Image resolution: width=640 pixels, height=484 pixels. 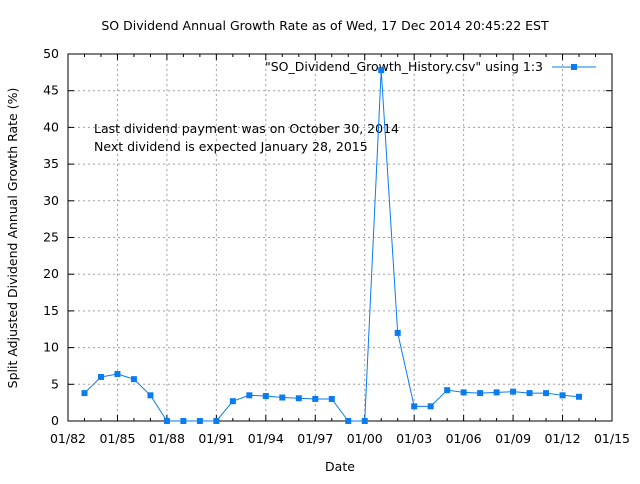 What do you see at coordinates (612, 438) in the screenshot?
I see `x-tick-label: 01/15` at bounding box center [612, 438].